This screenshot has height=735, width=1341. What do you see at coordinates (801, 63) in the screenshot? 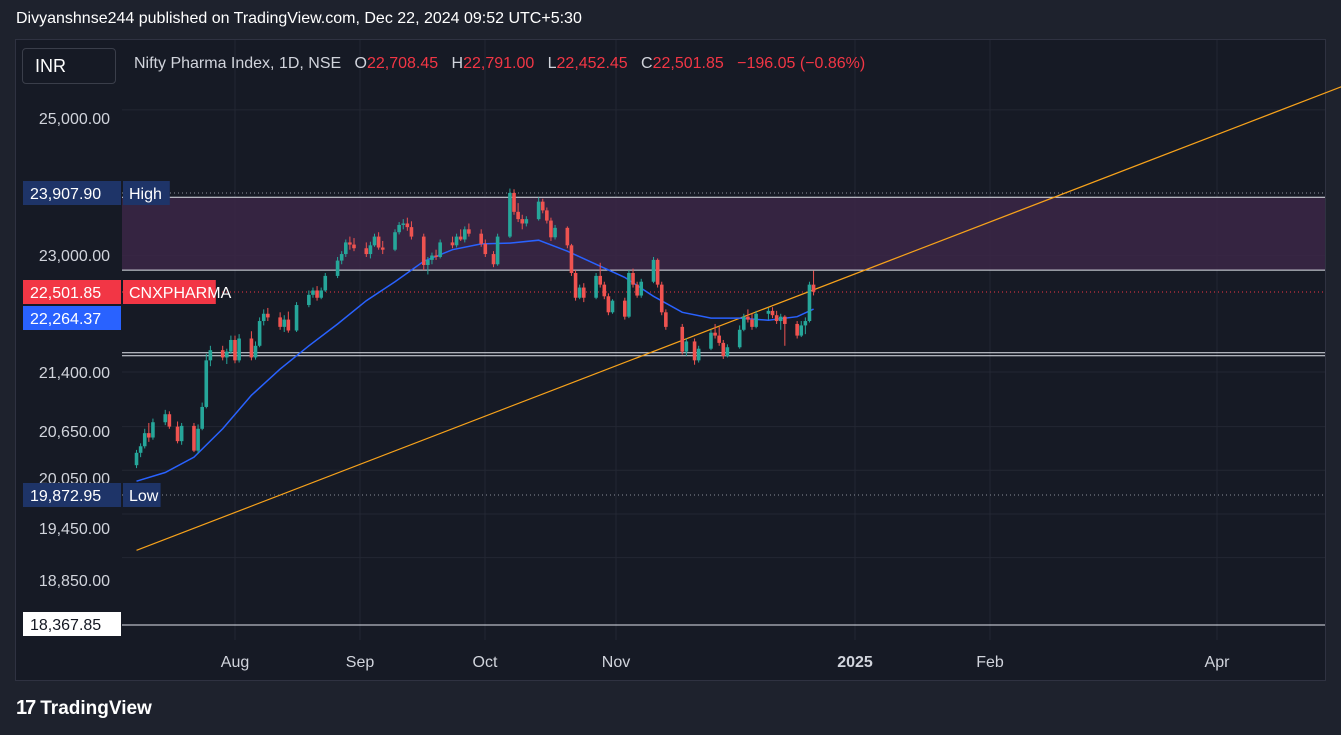
I see `change-value: −196.05 (−0.86%)` at bounding box center [801, 63].